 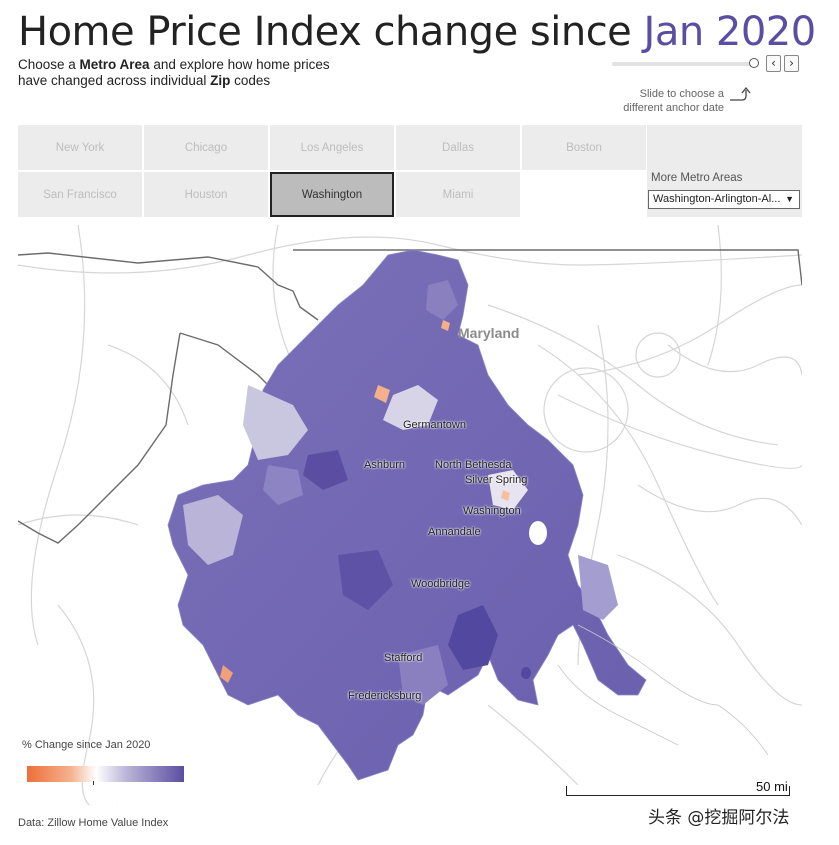 What do you see at coordinates (250, 80) in the screenshot?
I see `subtitle-text: codes` at bounding box center [250, 80].